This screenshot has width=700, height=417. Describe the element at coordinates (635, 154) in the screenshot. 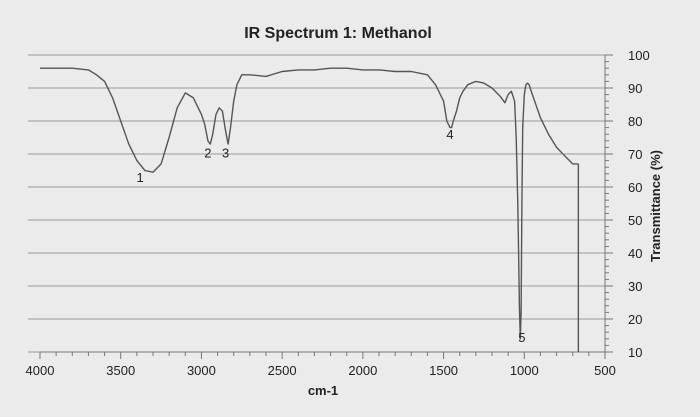

I see `y-tick-label: 70` at that location.